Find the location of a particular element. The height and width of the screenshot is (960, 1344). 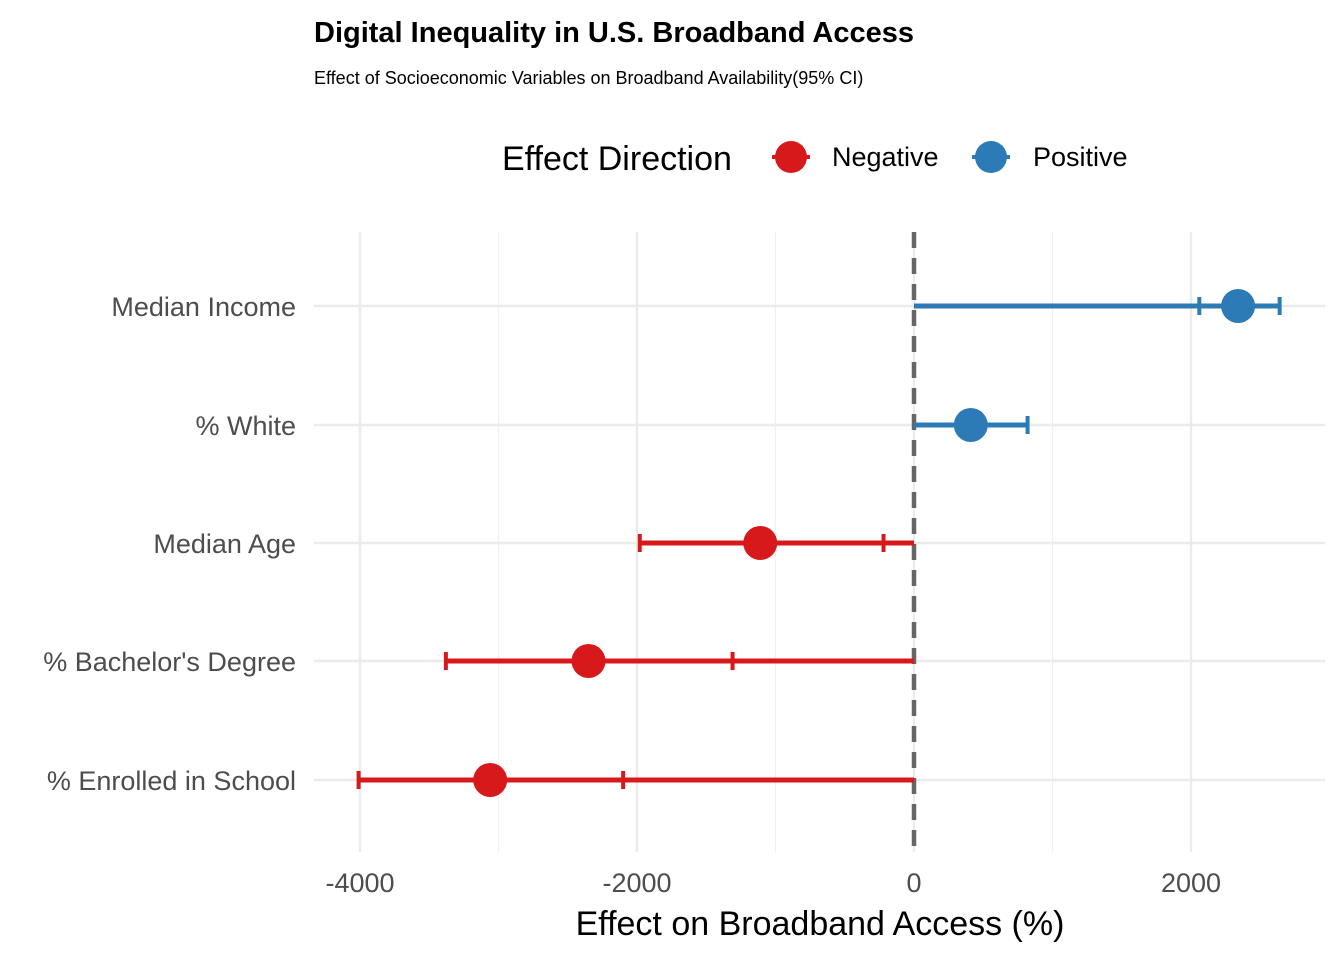

x-tick-label: 2000 is located at coordinates (1191, 883).